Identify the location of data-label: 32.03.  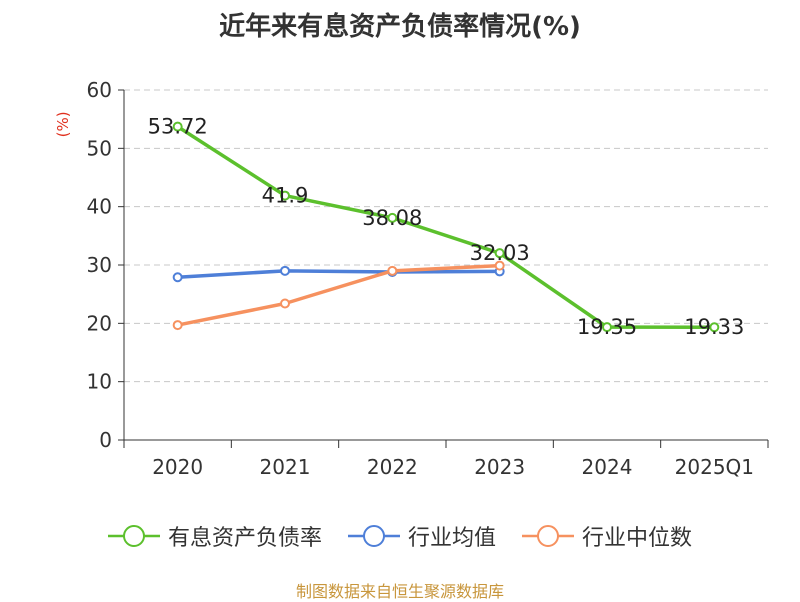
(500, 253).